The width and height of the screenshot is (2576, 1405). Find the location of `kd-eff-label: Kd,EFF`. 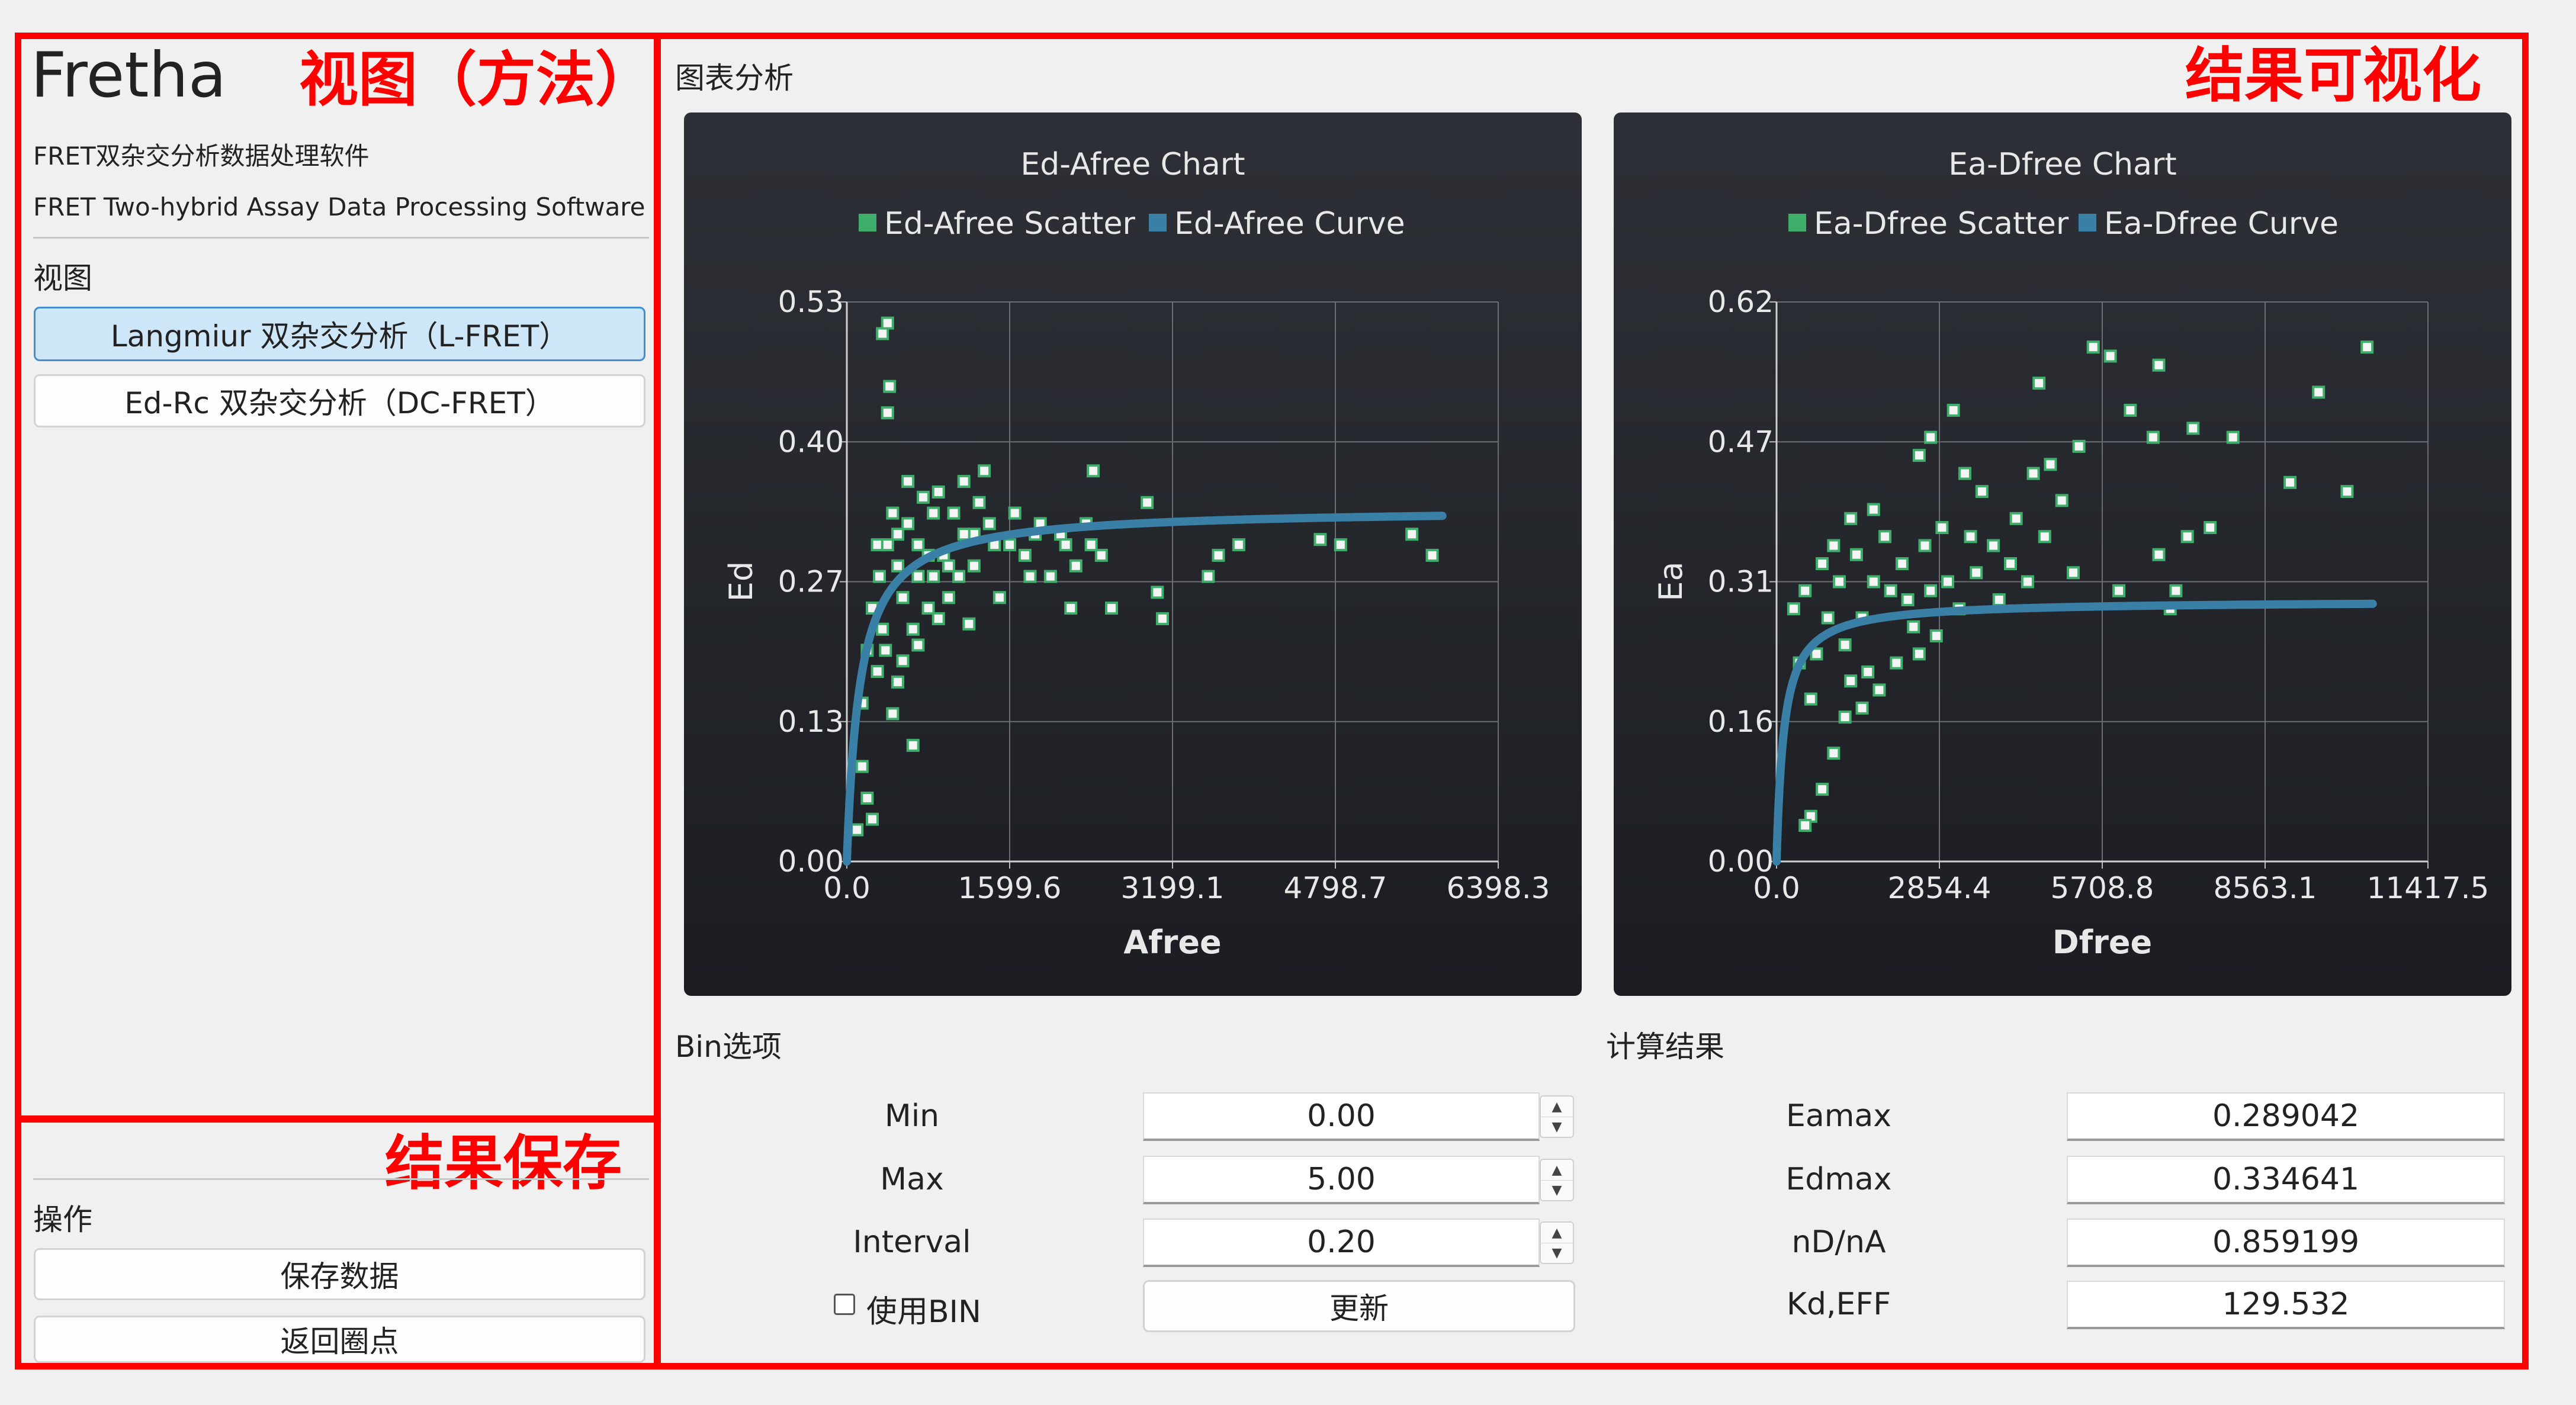

kd-eff-label: Kd,EFF is located at coordinates (1838, 1304).